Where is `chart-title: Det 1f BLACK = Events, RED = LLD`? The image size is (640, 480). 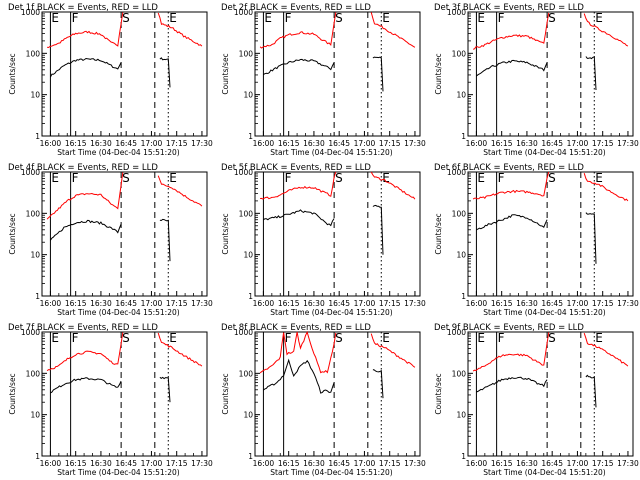 chart-title: Det 1f BLACK = Events, RED = LLD is located at coordinates (83, 8).